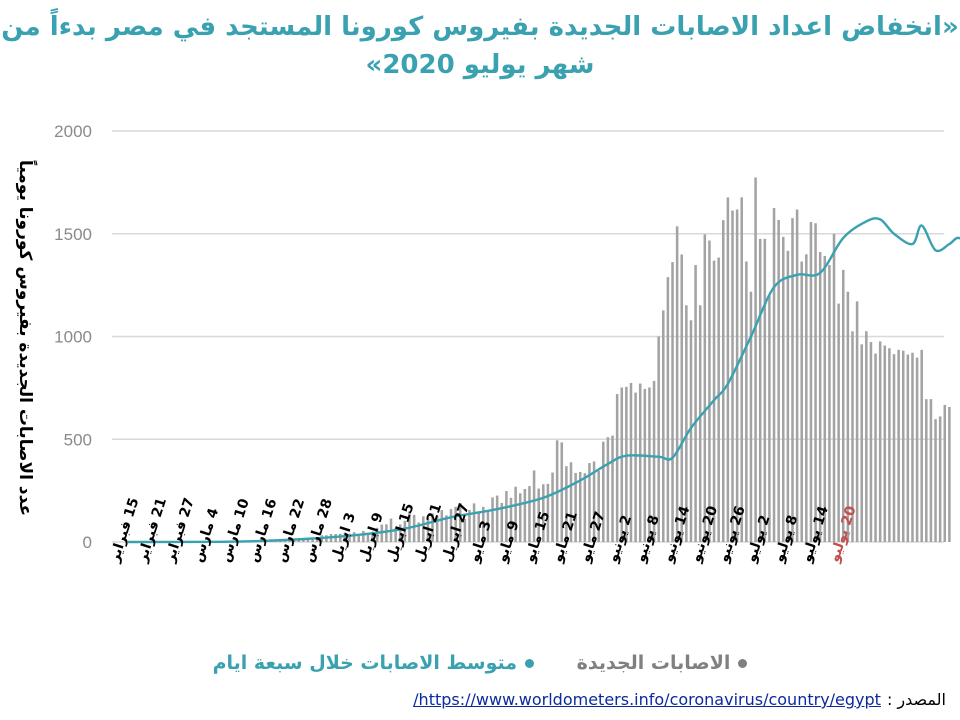  What do you see at coordinates (87, 542) in the screenshot?
I see `y-tick-label: 0` at bounding box center [87, 542].